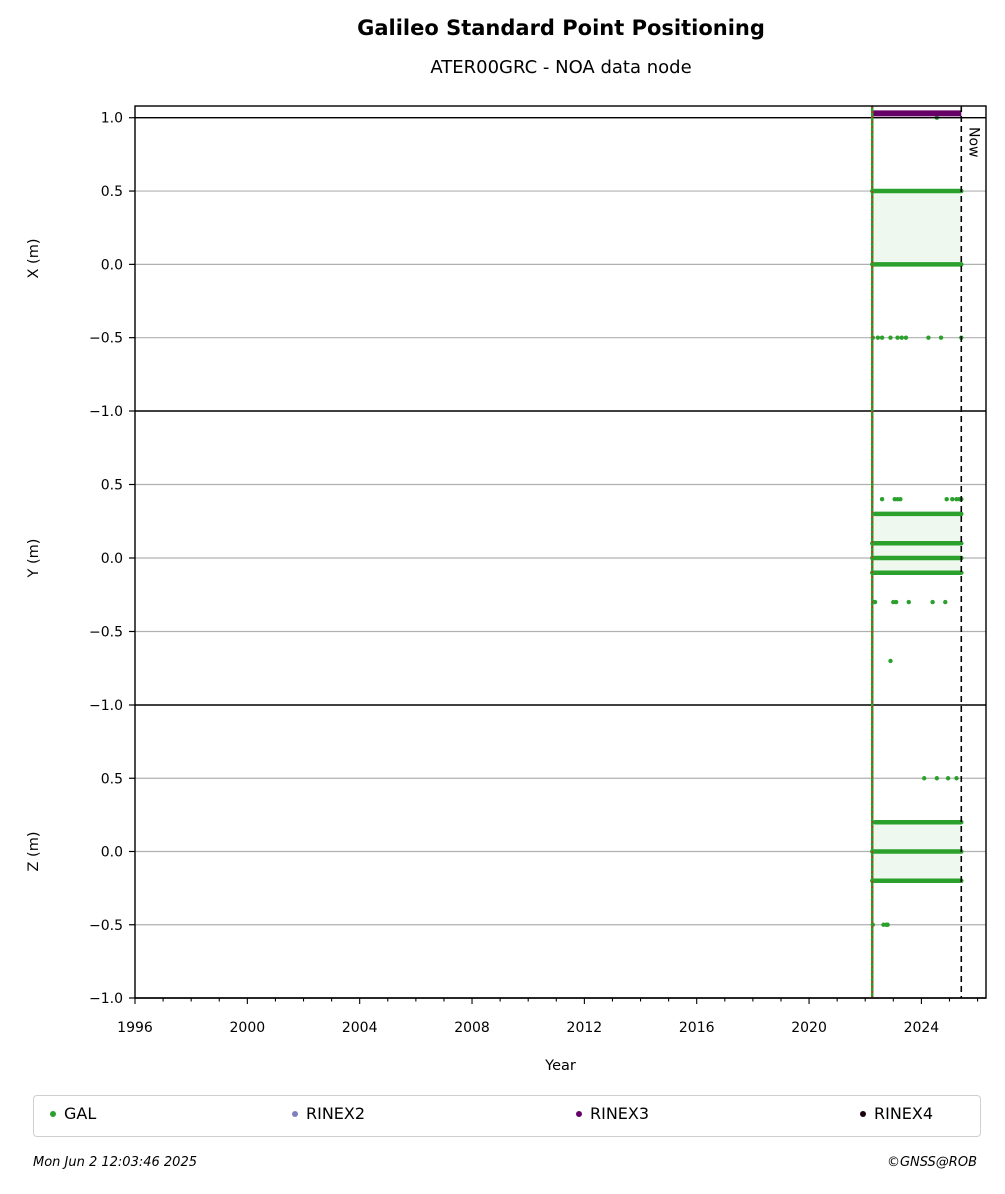 Image resolution: width=1005 pixels, height=1194 pixels. I want to click on chart-subtitle: ATER00GRC - NOA data node, so click(561, 67).